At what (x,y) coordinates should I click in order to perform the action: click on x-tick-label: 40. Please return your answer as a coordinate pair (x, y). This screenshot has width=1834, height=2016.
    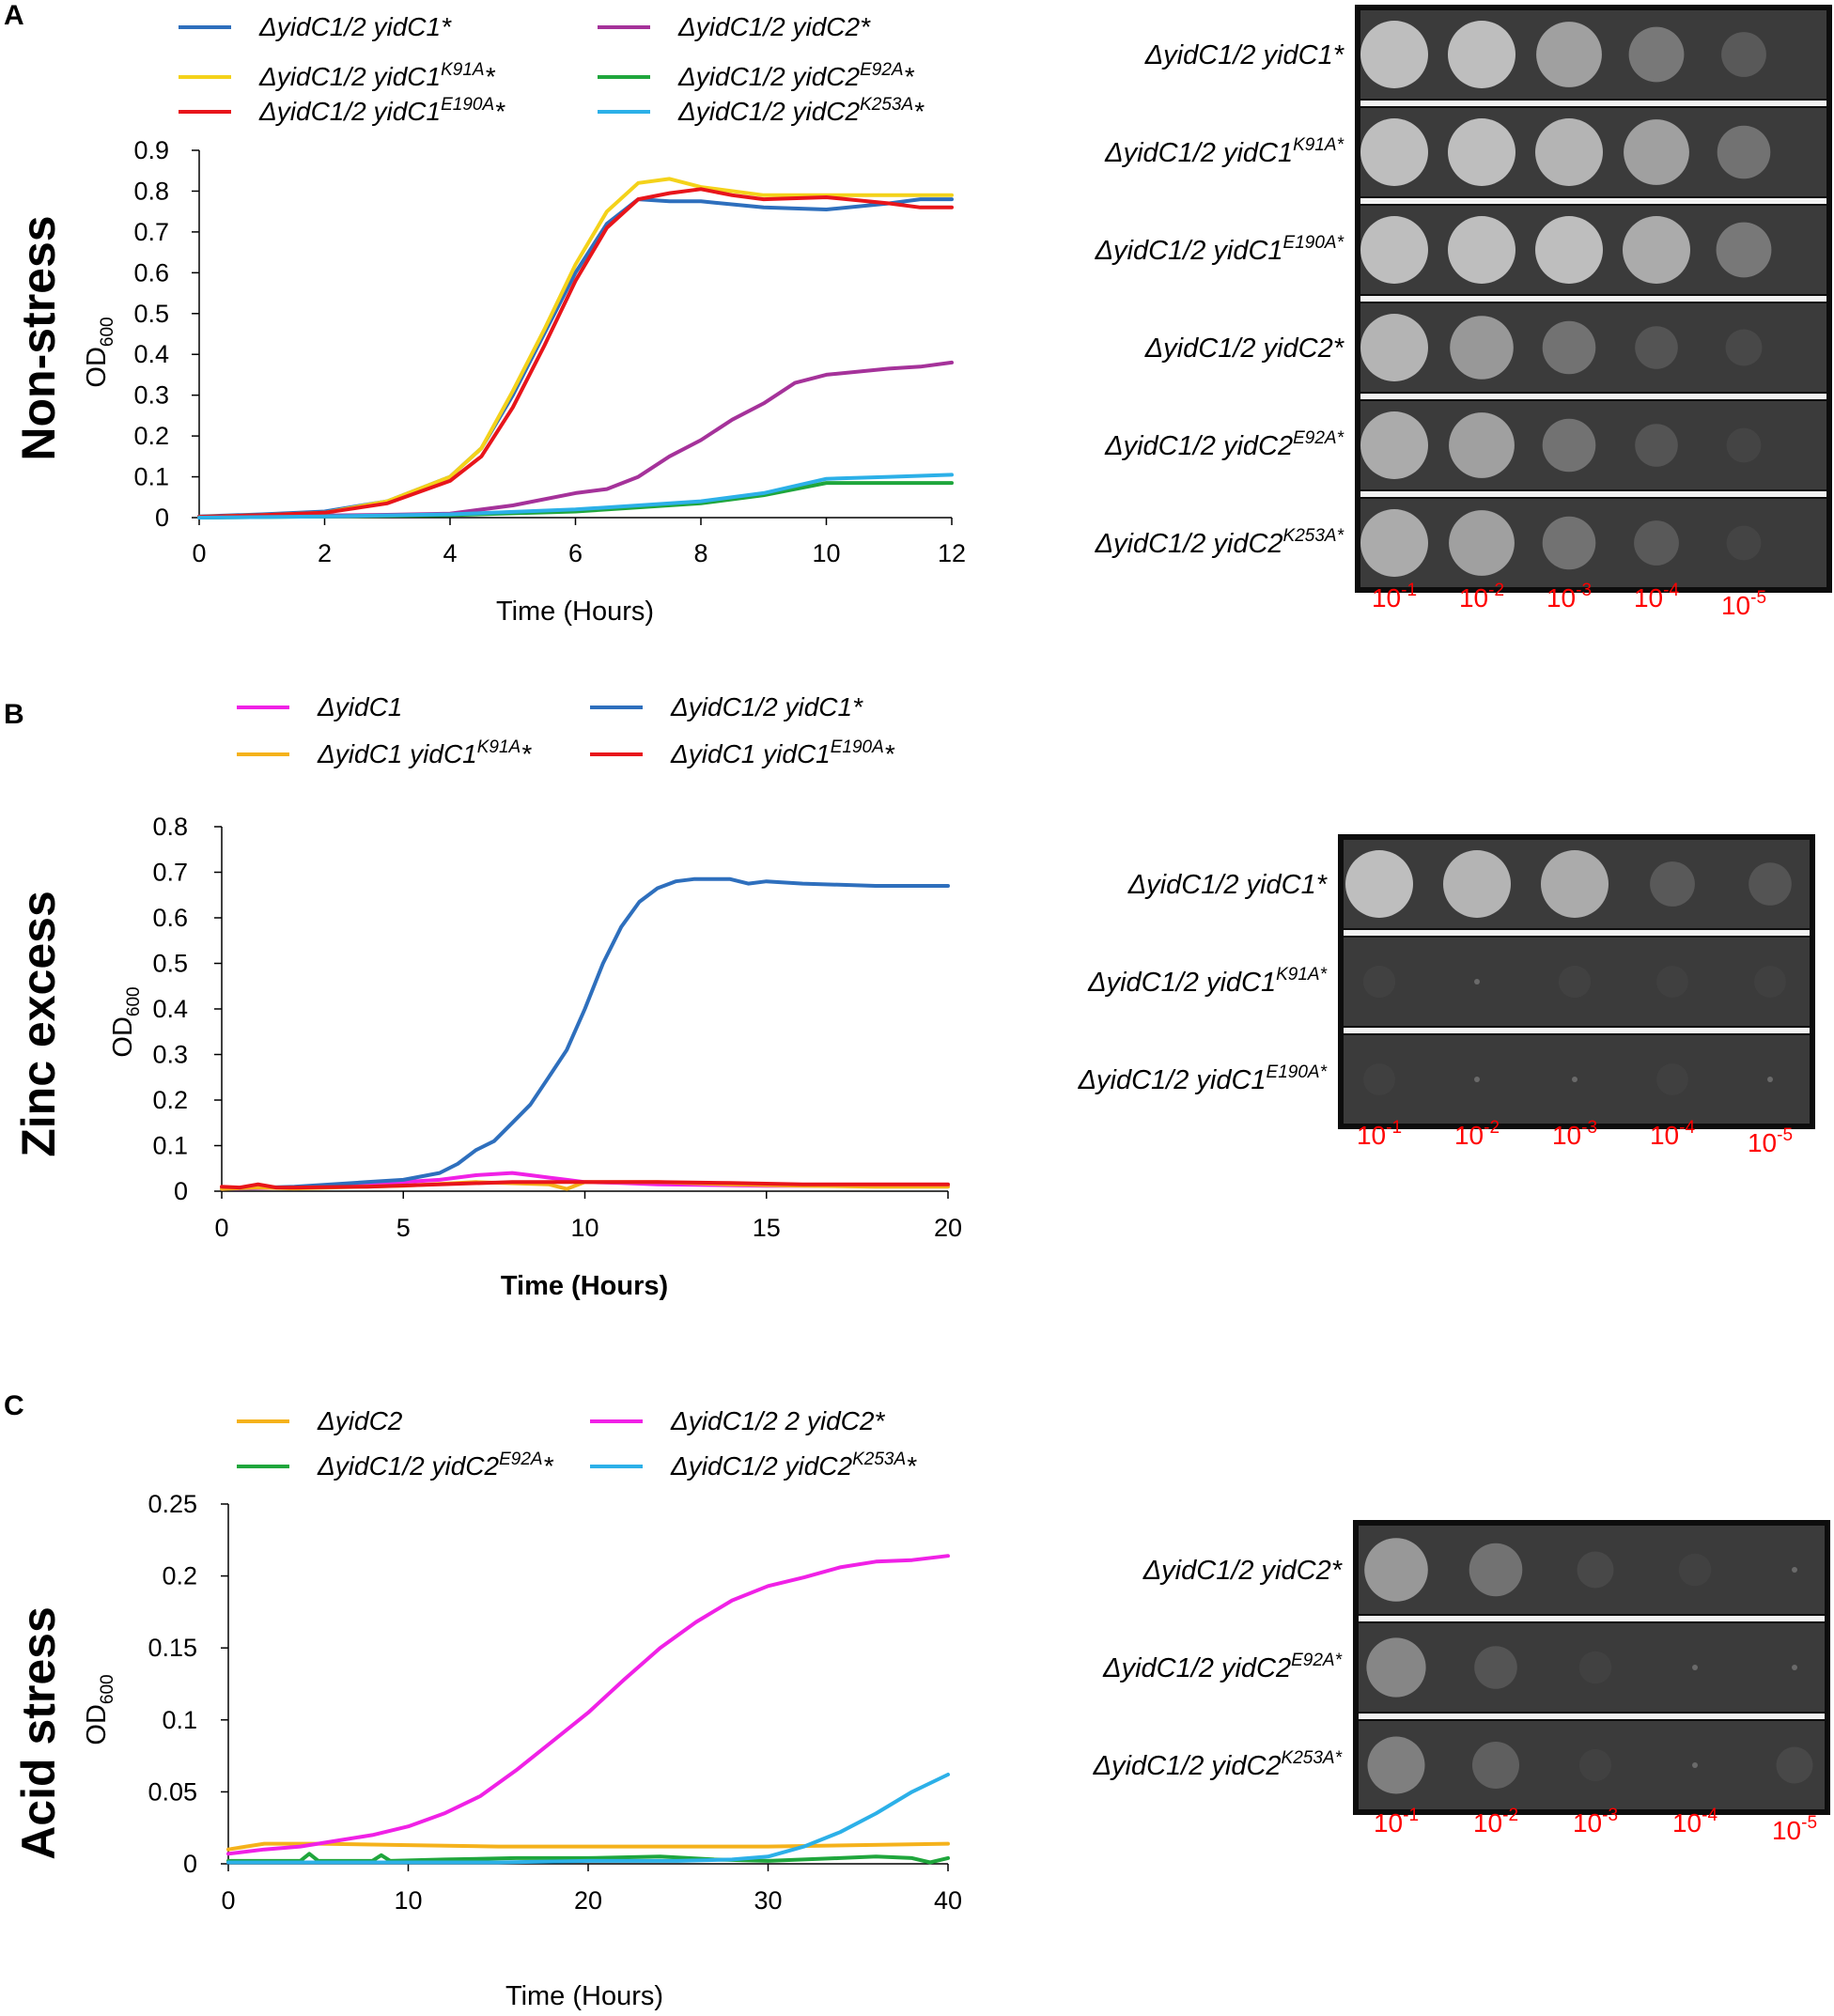
    Looking at the image, I should click on (948, 1900).